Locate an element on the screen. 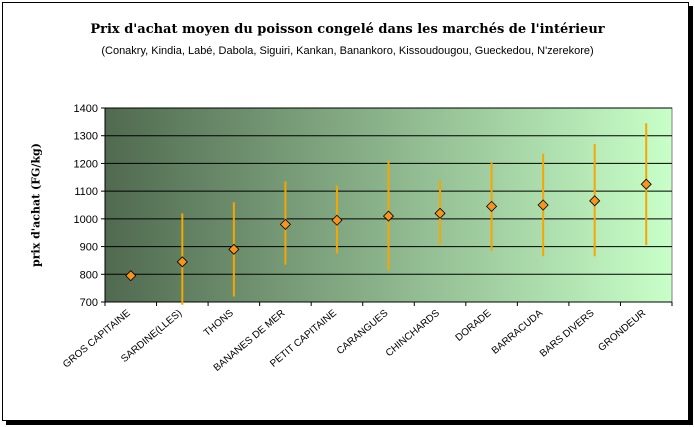  x-category-label: GRONDEUR is located at coordinates (622, 331).